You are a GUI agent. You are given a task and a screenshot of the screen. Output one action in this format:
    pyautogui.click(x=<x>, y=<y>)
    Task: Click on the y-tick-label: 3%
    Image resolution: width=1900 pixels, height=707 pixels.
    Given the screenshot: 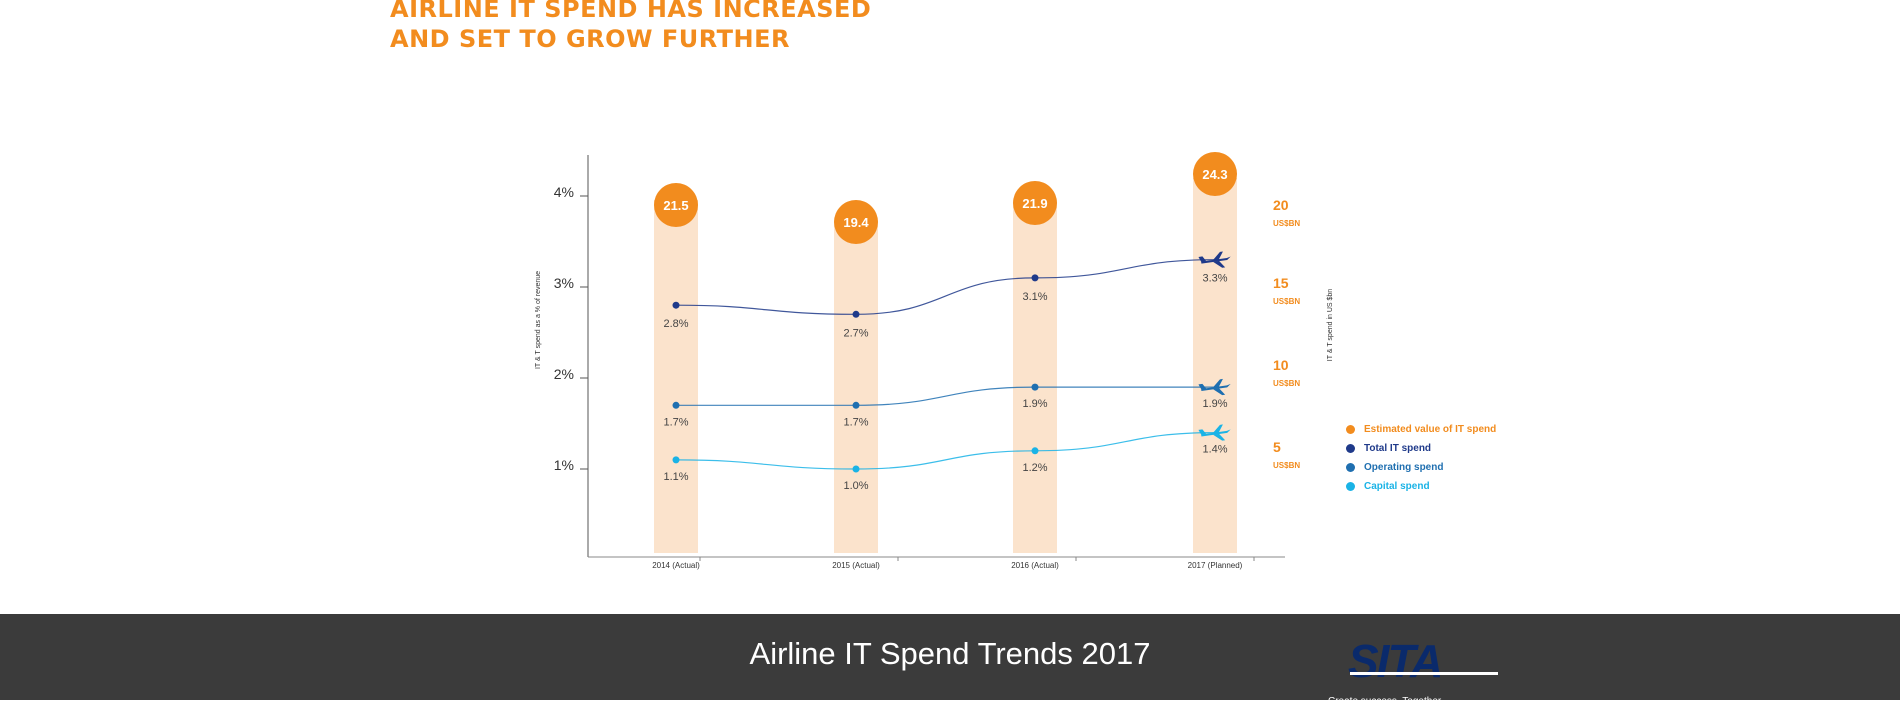 What is the action you would take?
    pyautogui.click(x=564, y=283)
    